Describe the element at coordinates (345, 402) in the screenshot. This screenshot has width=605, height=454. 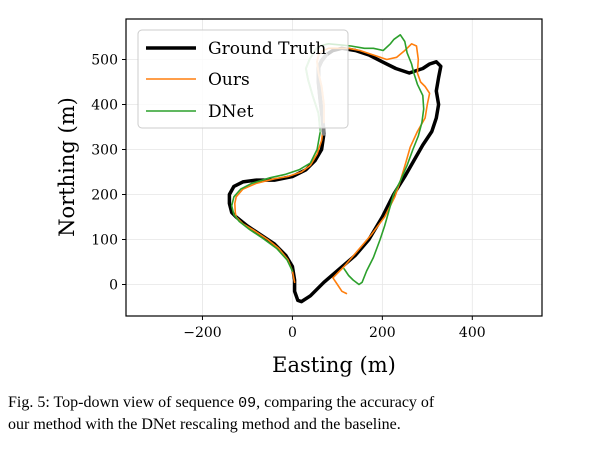
I see `caption-line1-suffix: , comparing the accuracy of` at that location.